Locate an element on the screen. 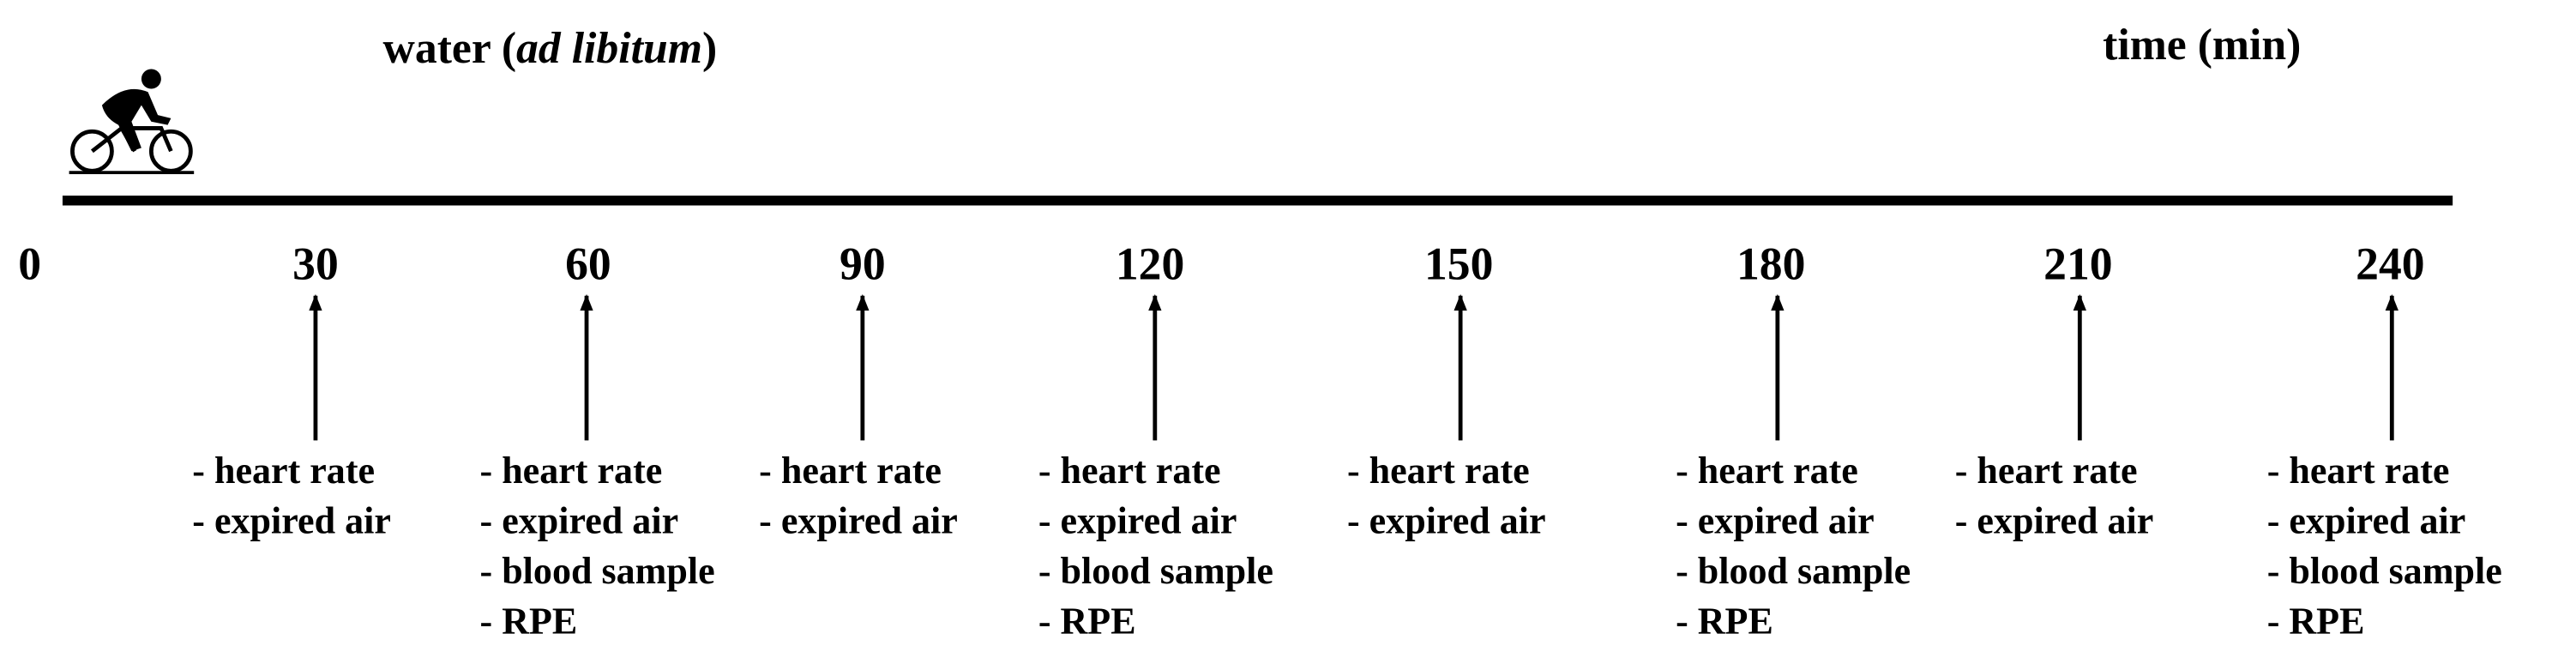 This screenshot has height=670, width=2576. cyclist-icon is located at coordinates (132, 122).